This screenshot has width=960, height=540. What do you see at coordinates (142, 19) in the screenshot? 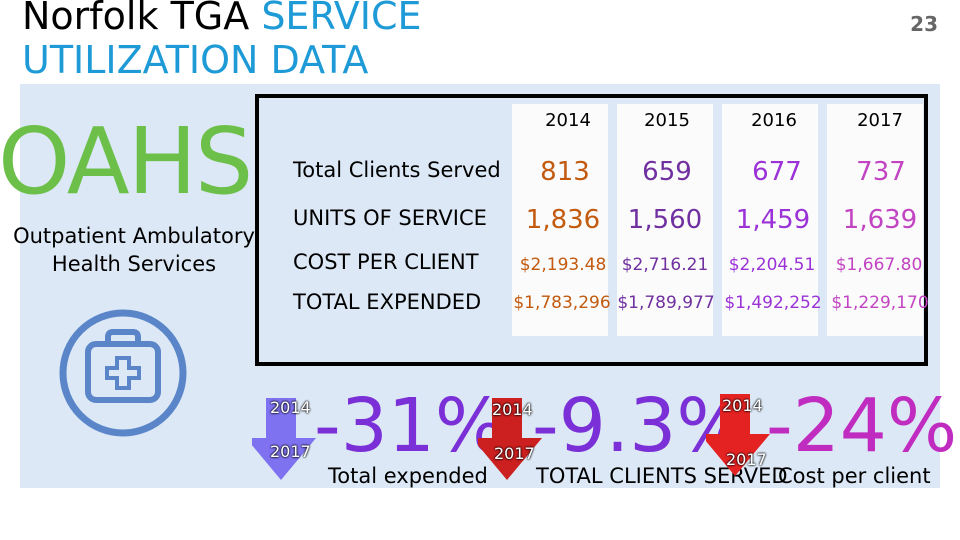
I see `title-part1: Norfolk TGA` at bounding box center [142, 19].